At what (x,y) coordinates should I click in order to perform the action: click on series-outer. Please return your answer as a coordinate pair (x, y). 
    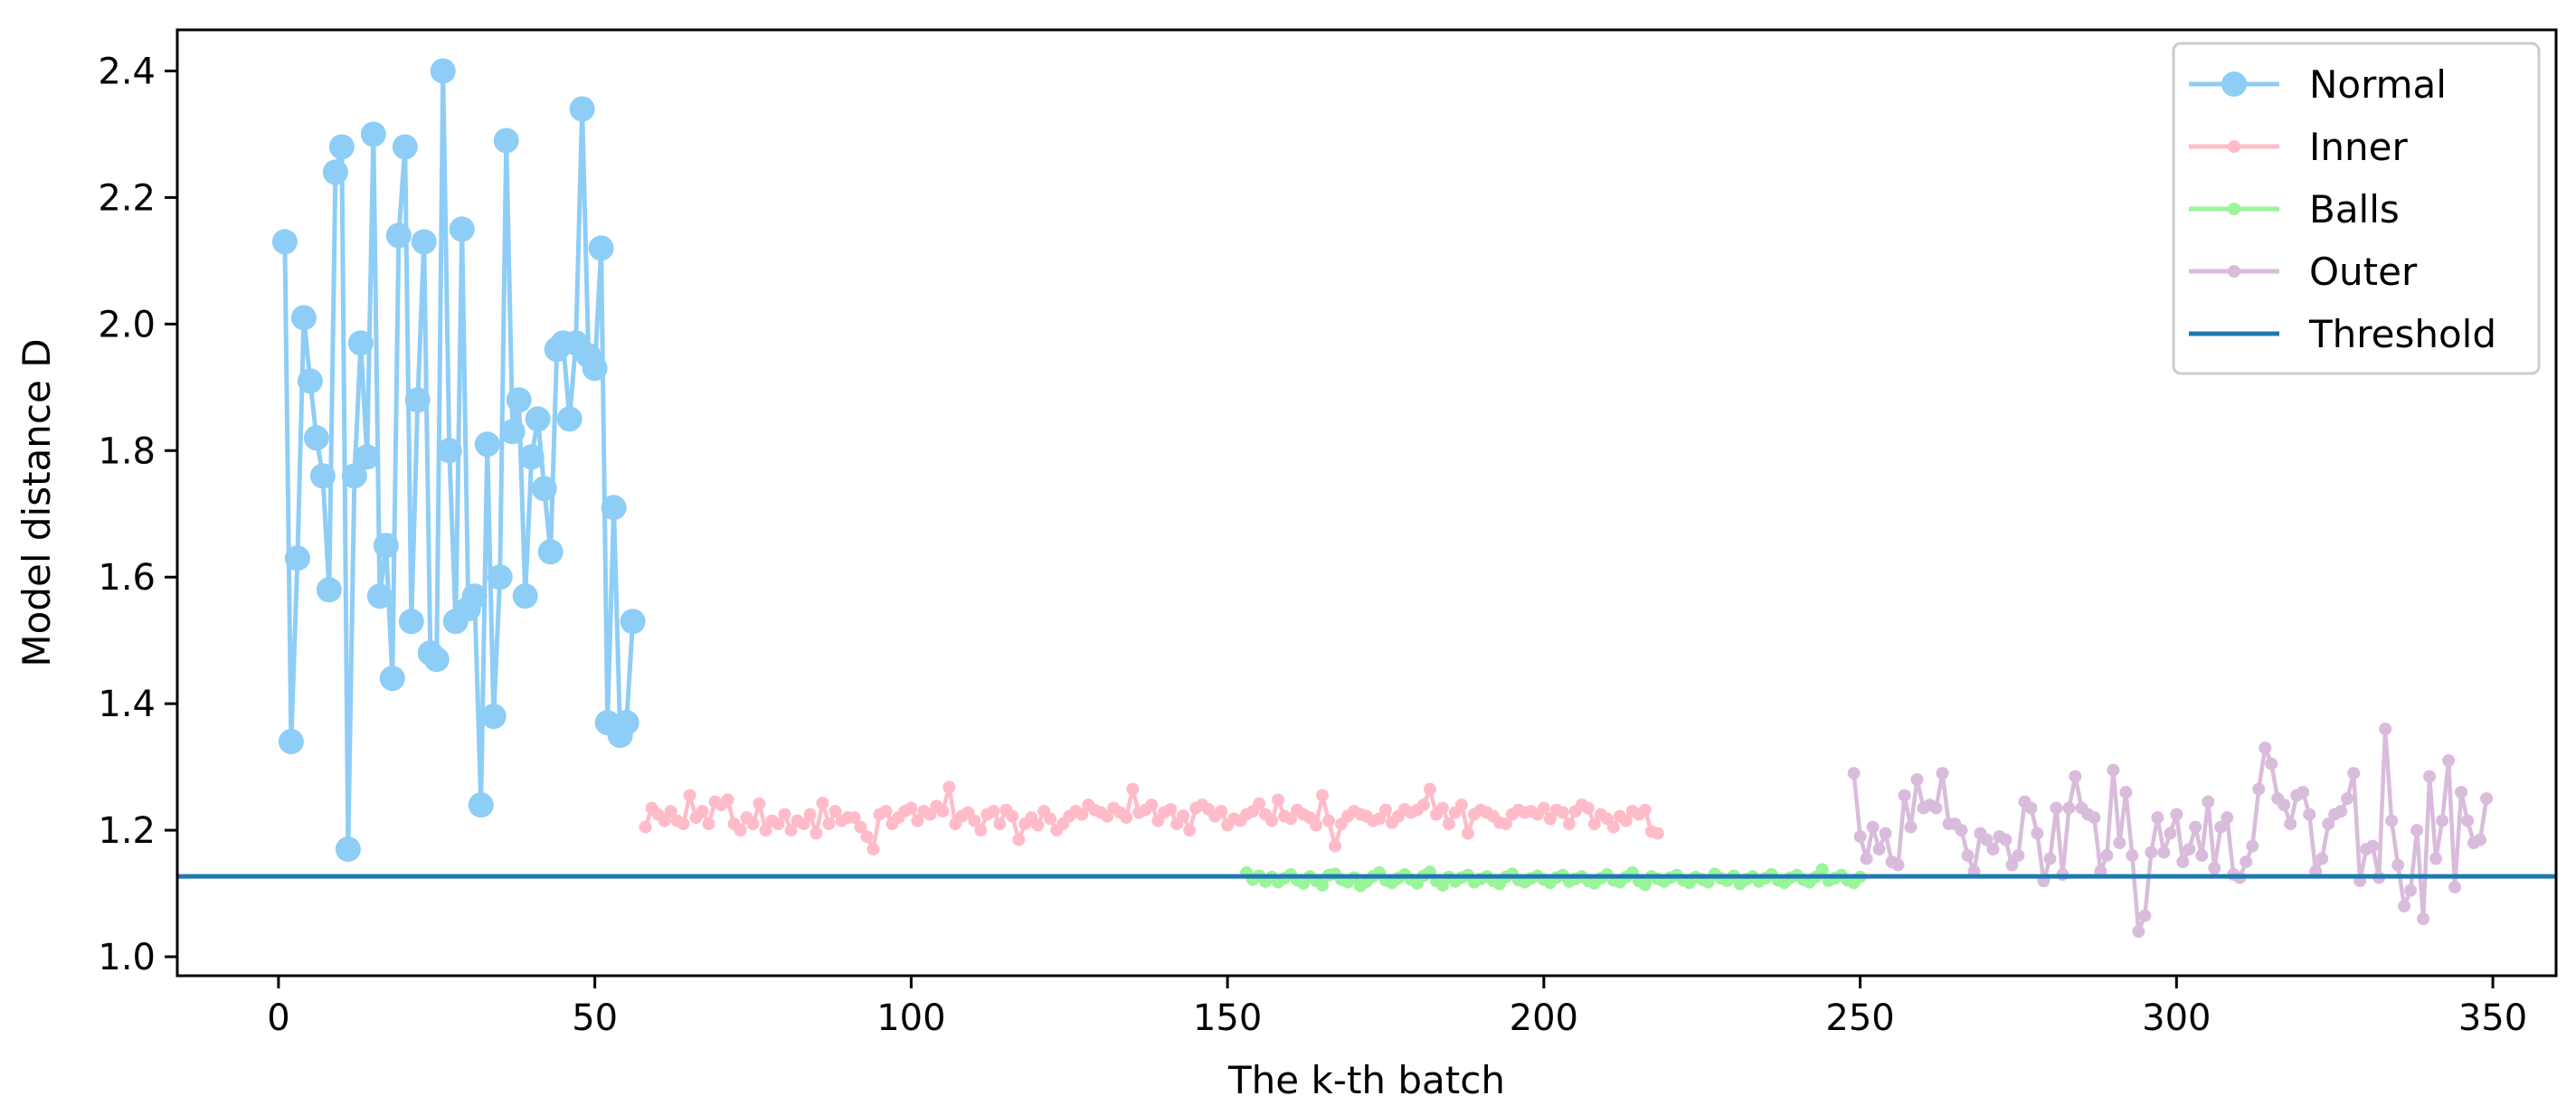
    Looking at the image, I should click on (2170, 831).